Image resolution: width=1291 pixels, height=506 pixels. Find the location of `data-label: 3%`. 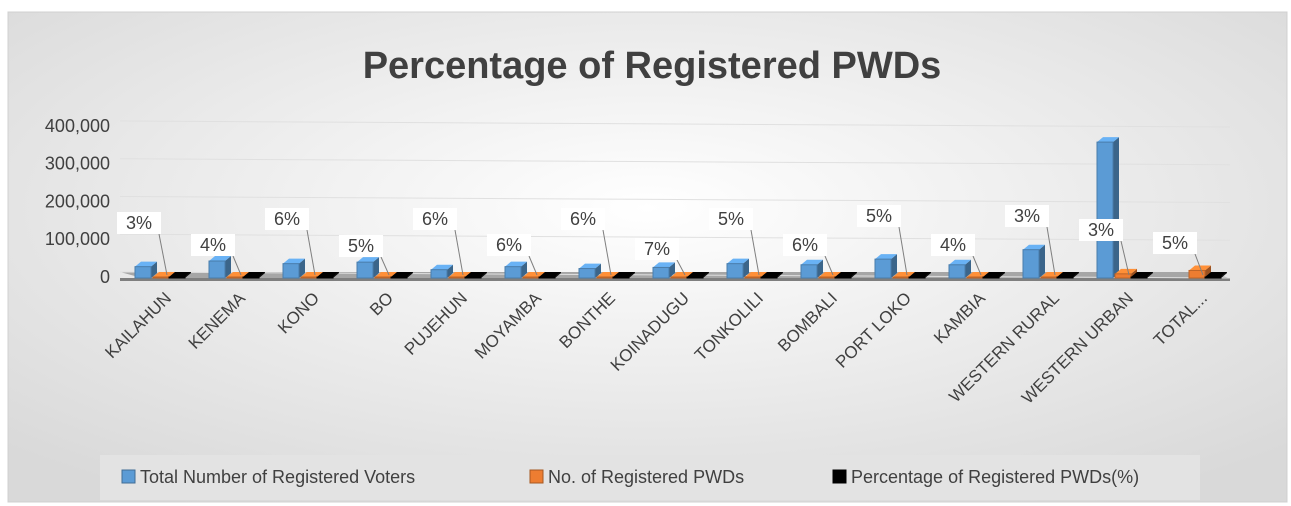

data-label: 3% is located at coordinates (139, 223).